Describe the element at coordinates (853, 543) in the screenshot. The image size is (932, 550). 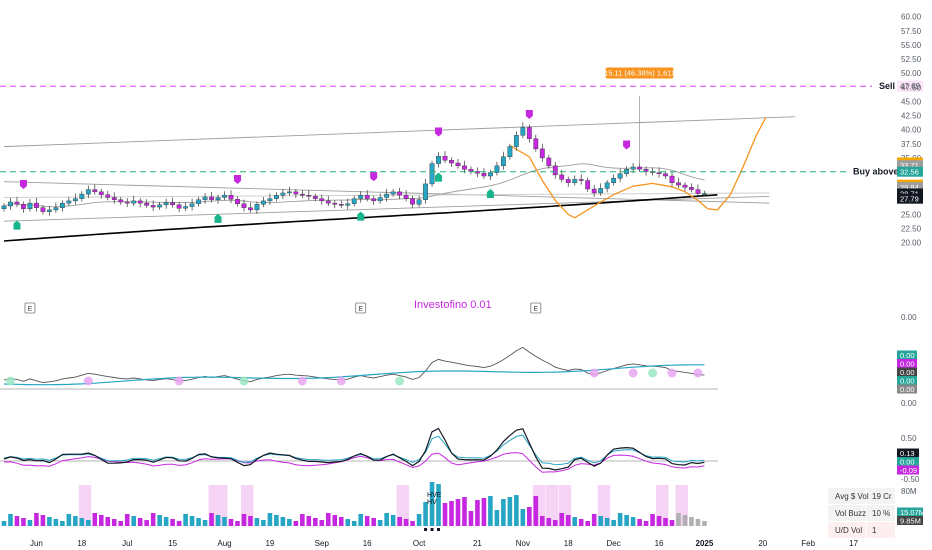
I see `time-tick-label: 17` at that location.